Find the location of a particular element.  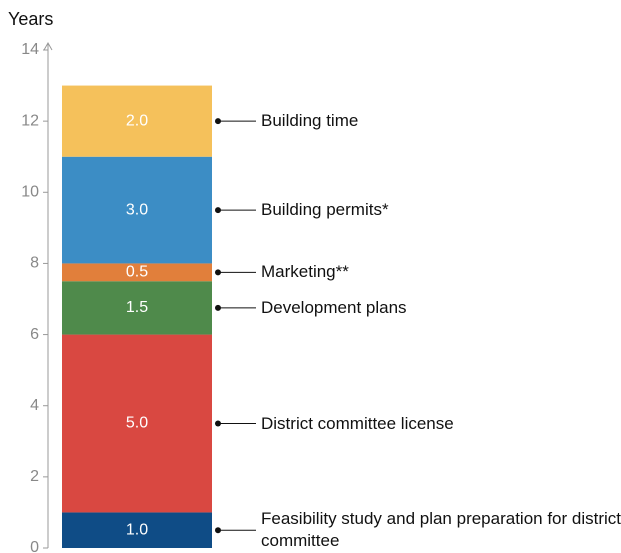

value-label: 1.5 is located at coordinates (137, 307).